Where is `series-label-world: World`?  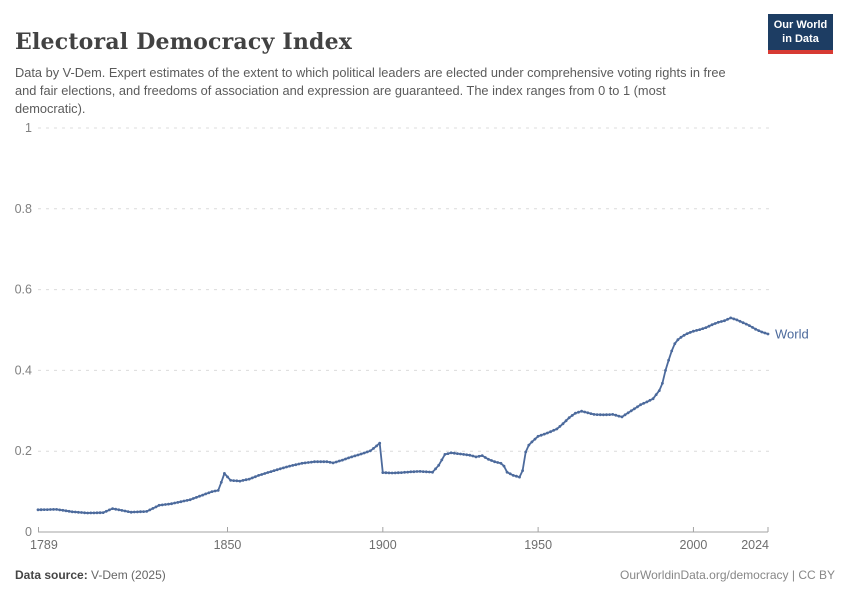 series-label-world: World is located at coordinates (792, 334).